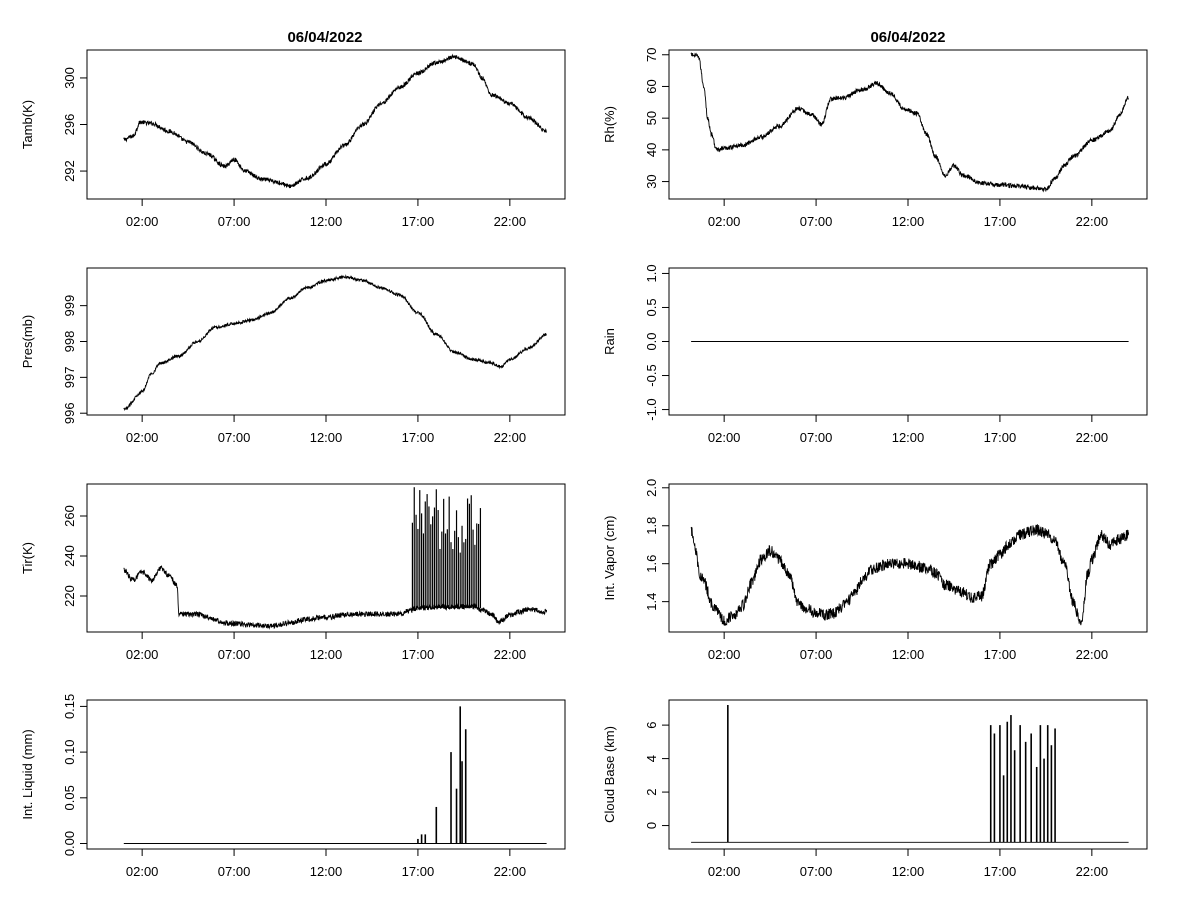  What do you see at coordinates (651, 150) in the screenshot?
I see `y-tick-label: 40` at bounding box center [651, 150].